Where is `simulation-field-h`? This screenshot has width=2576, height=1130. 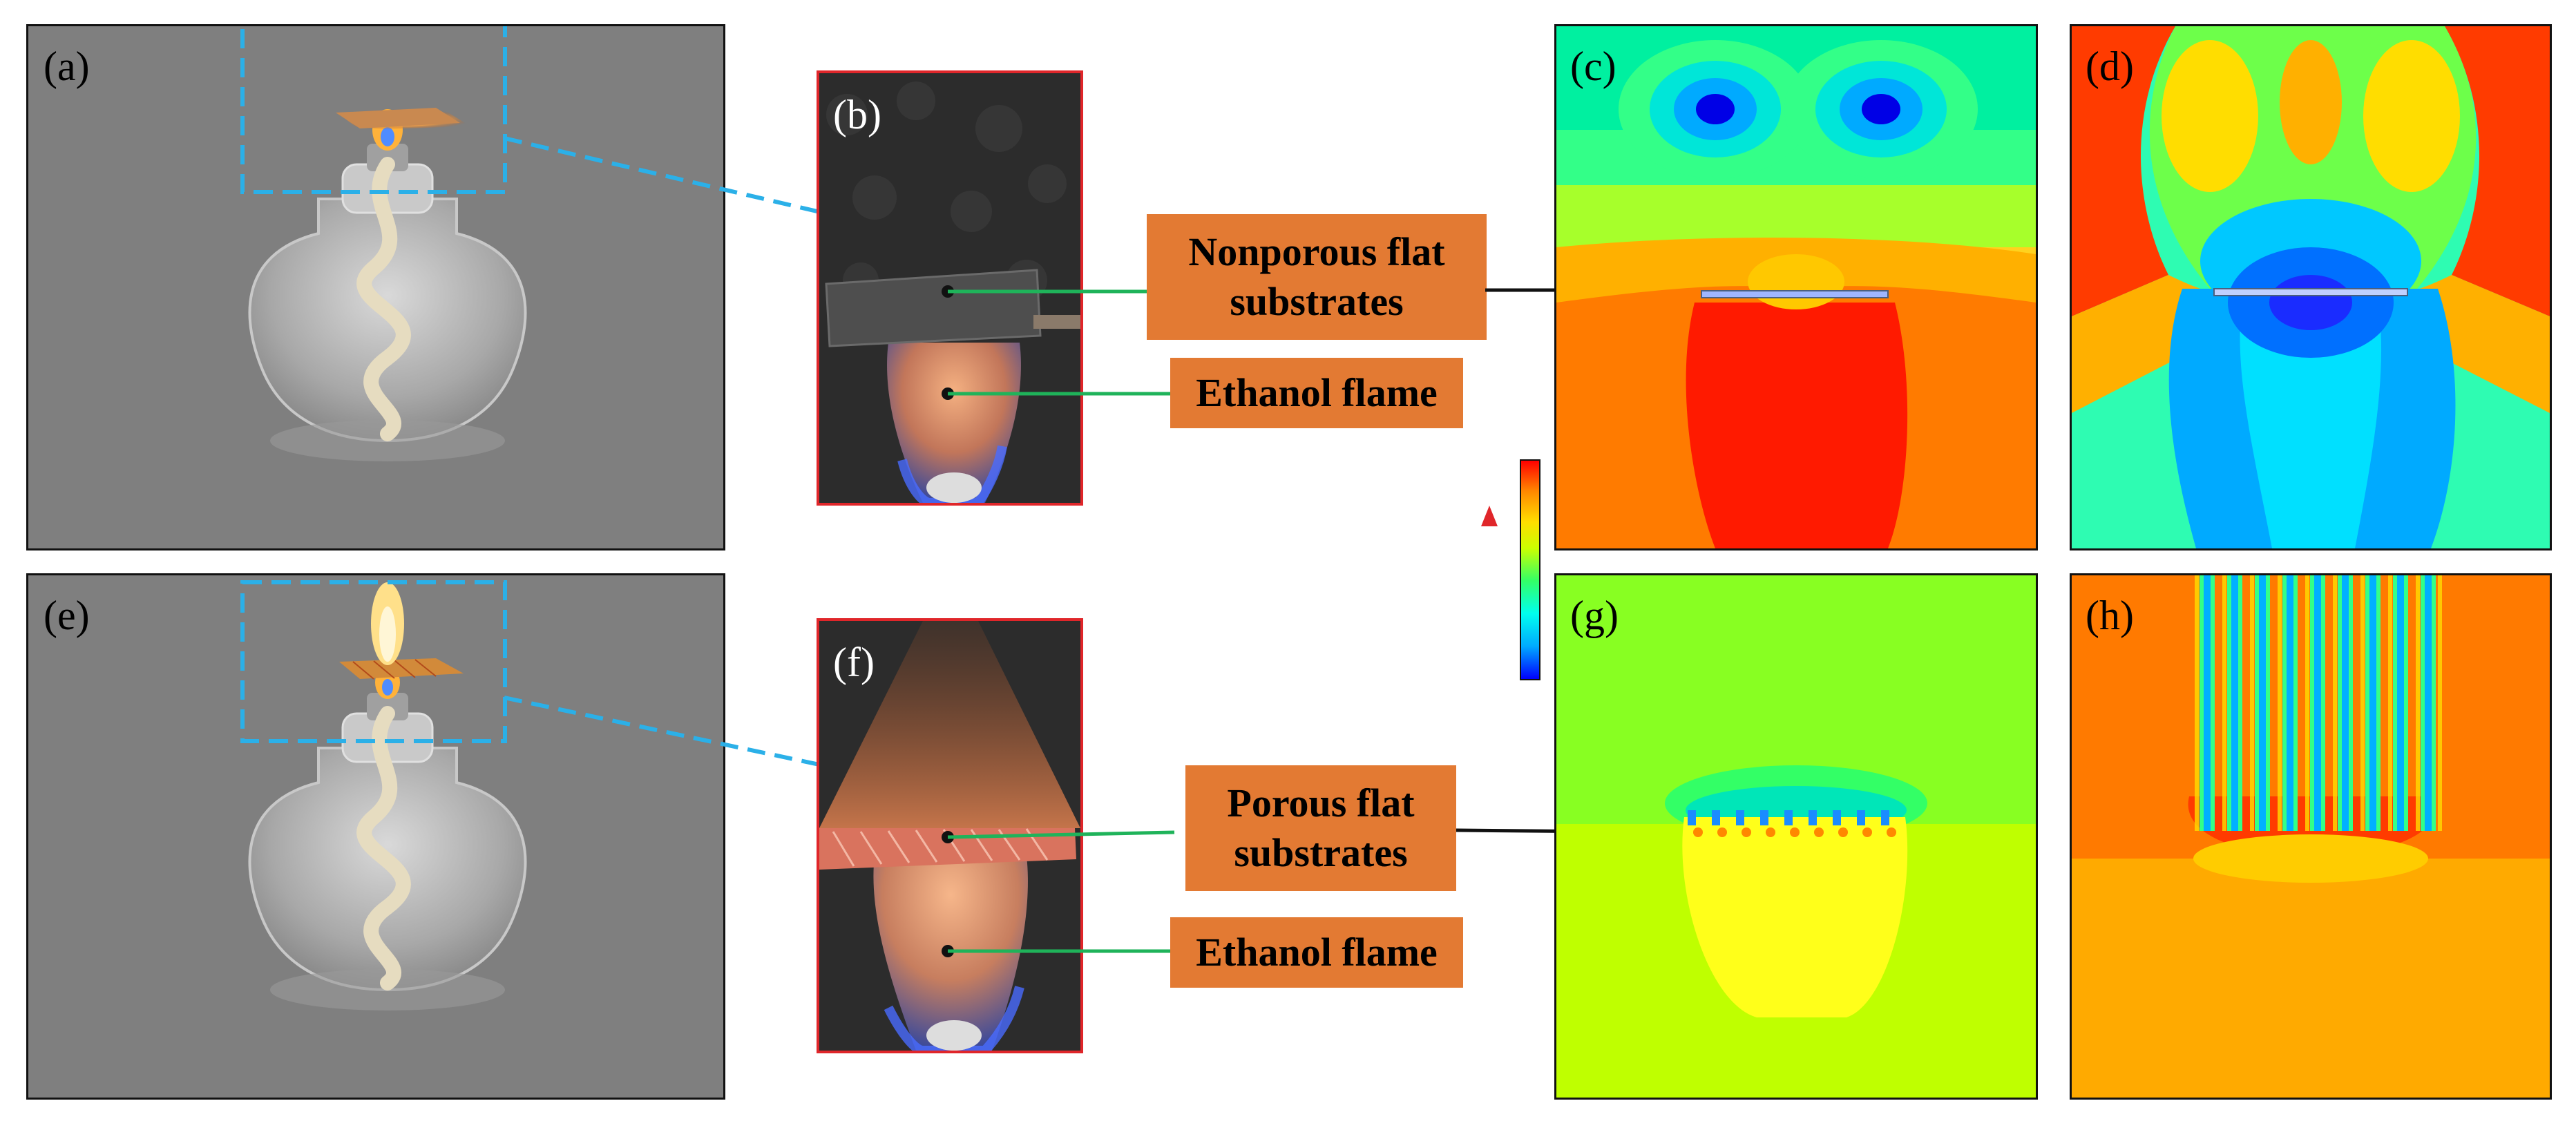 simulation-field-h is located at coordinates (2311, 836).